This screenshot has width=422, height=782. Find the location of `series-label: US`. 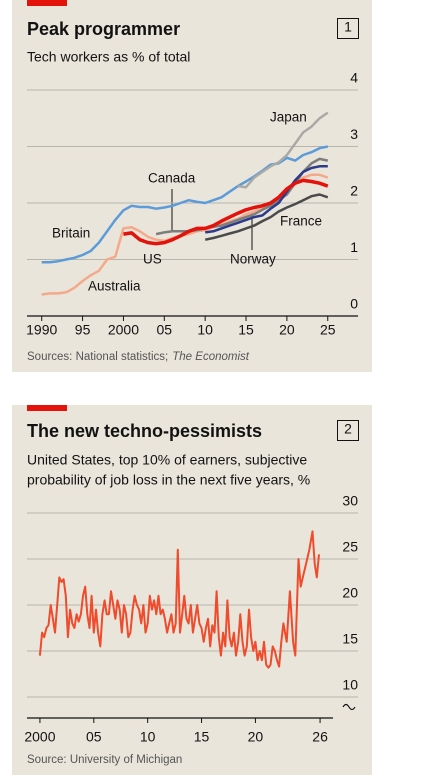

series-label: US is located at coordinates (152, 259).